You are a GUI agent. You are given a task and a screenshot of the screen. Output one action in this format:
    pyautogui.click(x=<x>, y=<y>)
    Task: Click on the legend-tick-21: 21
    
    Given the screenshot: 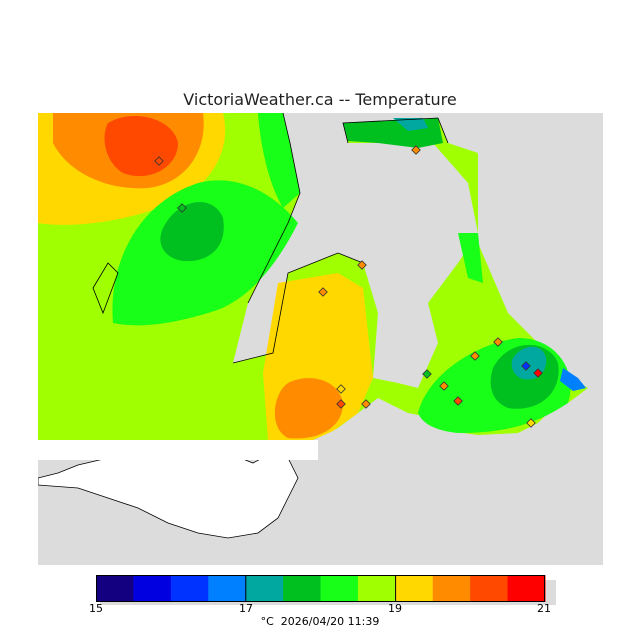 What is the action you would take?
    pyautogui.click(x=544, y=608)
    